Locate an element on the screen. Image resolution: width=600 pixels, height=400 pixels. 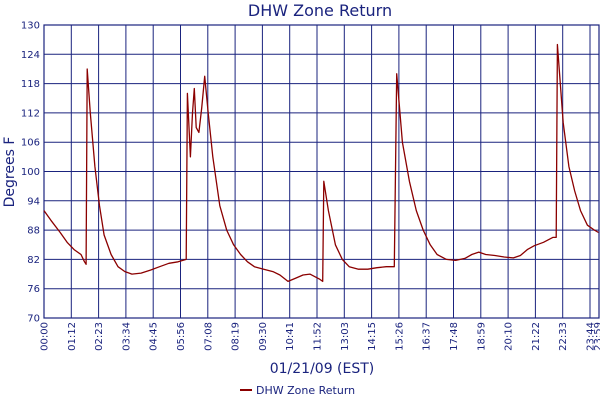
x-tick-label: 22:33 is located at coordinates (563, 336).